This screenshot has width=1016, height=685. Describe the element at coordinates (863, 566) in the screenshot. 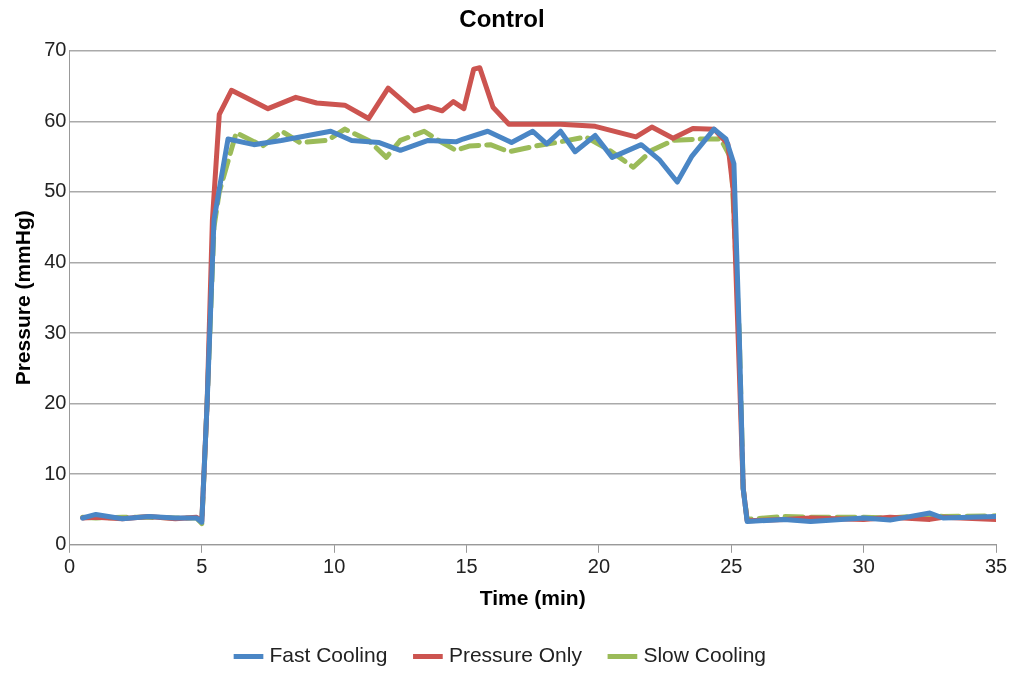

I see `x-tick-label: 30` at that location.